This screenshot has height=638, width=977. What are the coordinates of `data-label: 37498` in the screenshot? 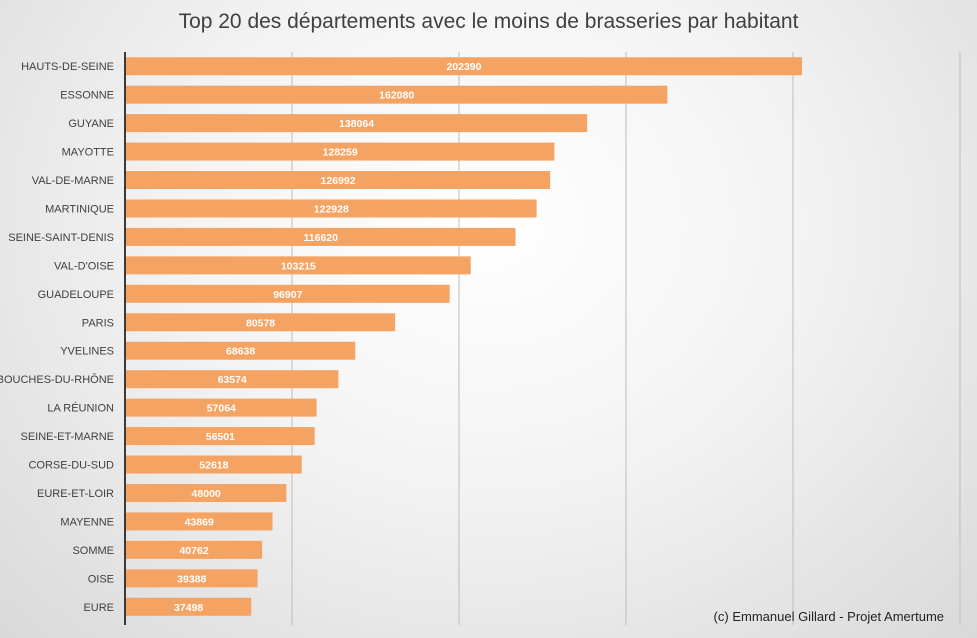 It's located at (188, 608).